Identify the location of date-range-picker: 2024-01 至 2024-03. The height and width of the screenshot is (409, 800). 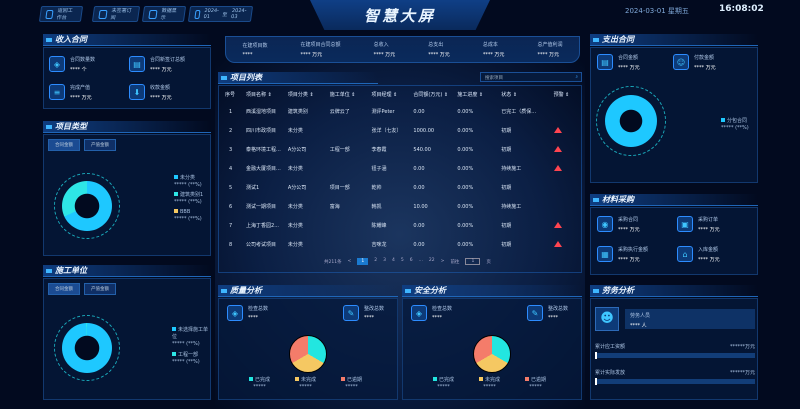
(220, 14).